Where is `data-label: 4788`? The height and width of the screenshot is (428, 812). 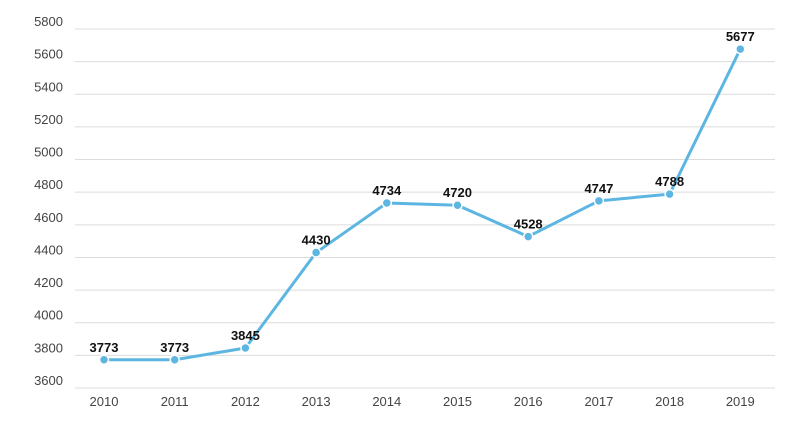
data-label: 4788 is located at coordinates (669, 181).